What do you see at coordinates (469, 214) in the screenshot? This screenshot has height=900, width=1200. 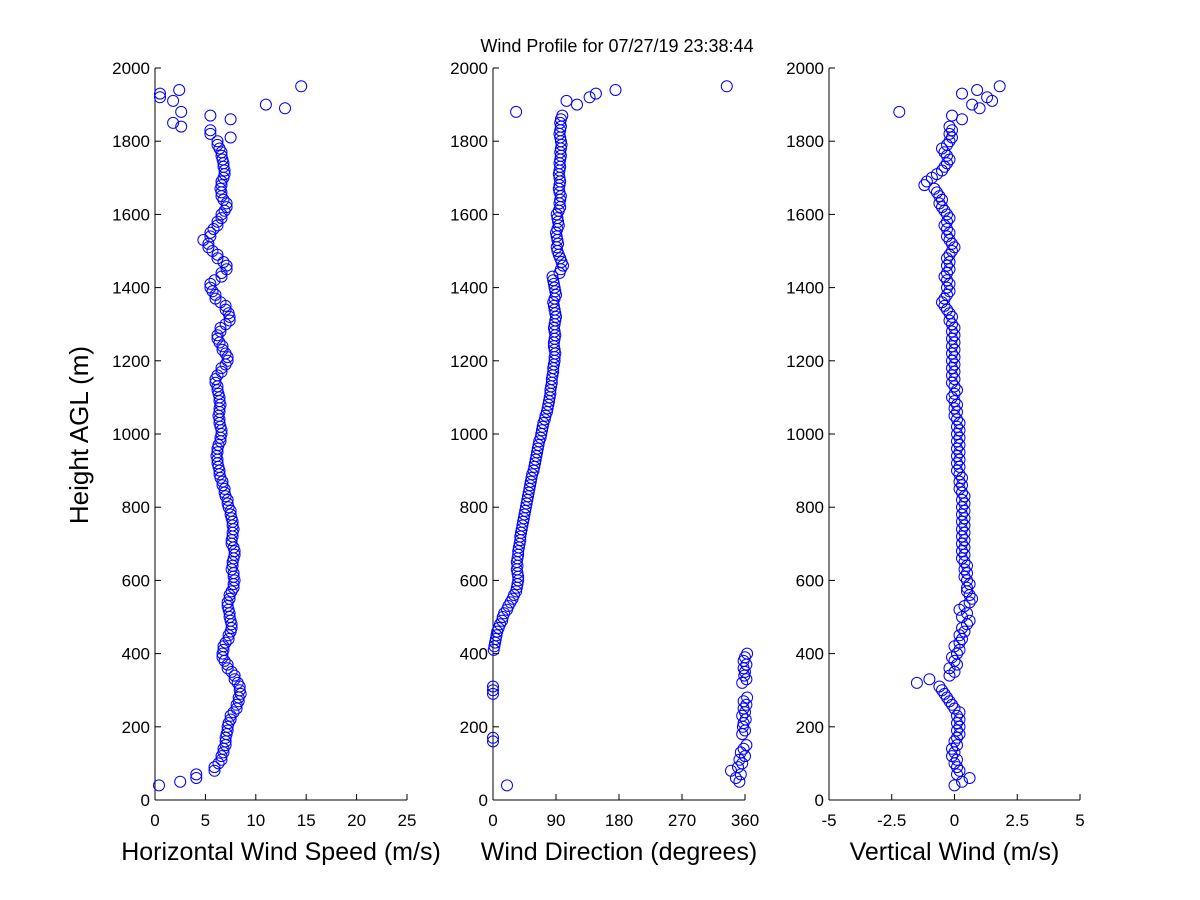 I see `y-tick-label: 1600` at bounding box center [469, 214].